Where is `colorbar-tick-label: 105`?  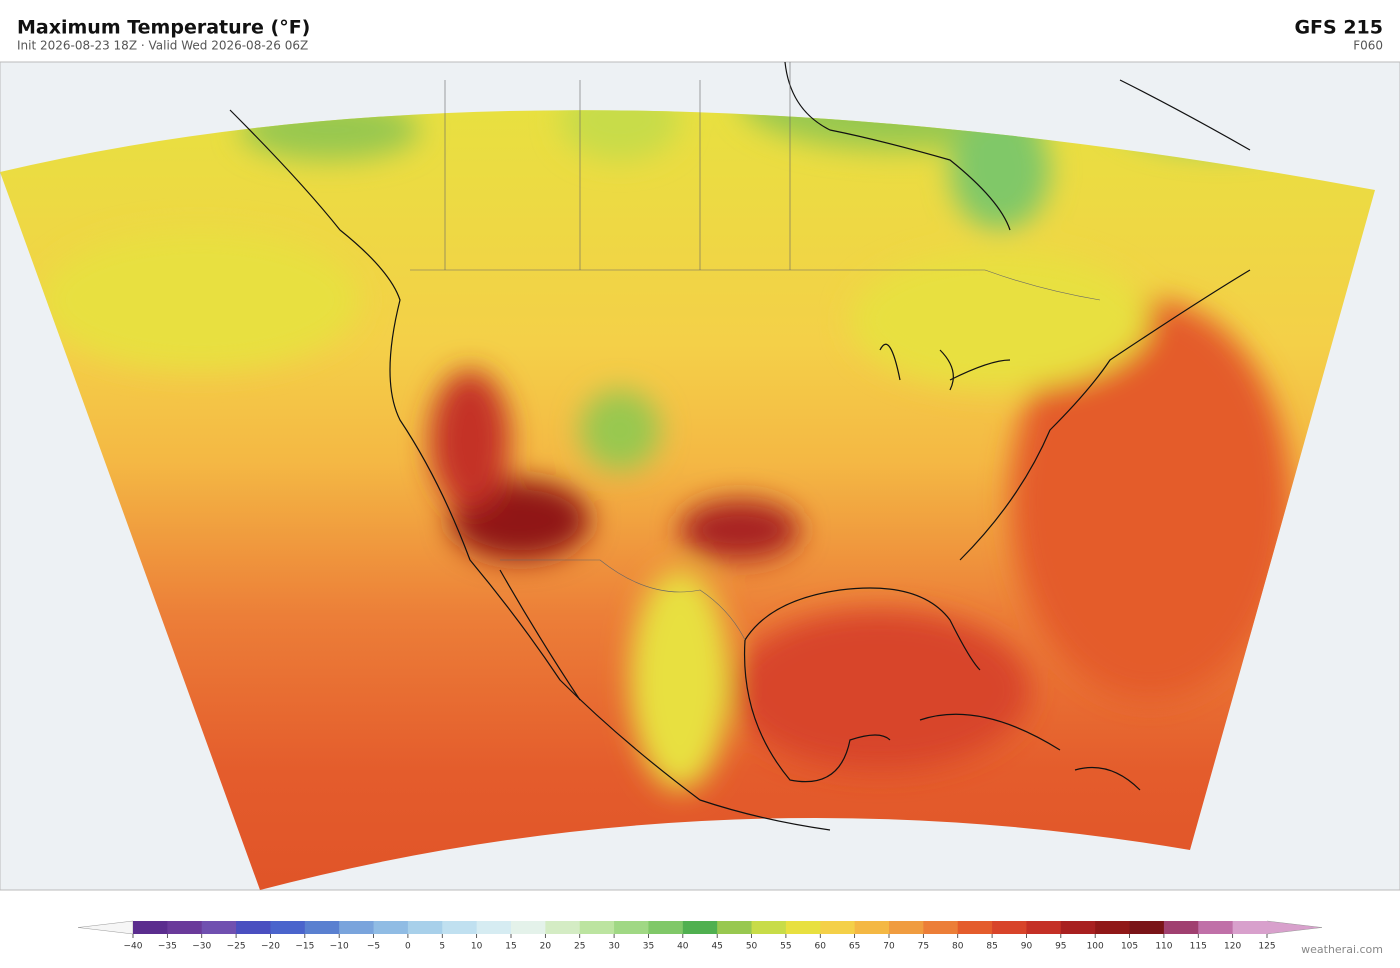 colorbar-tick-label: 105 is located at coordinates (1129, 947).